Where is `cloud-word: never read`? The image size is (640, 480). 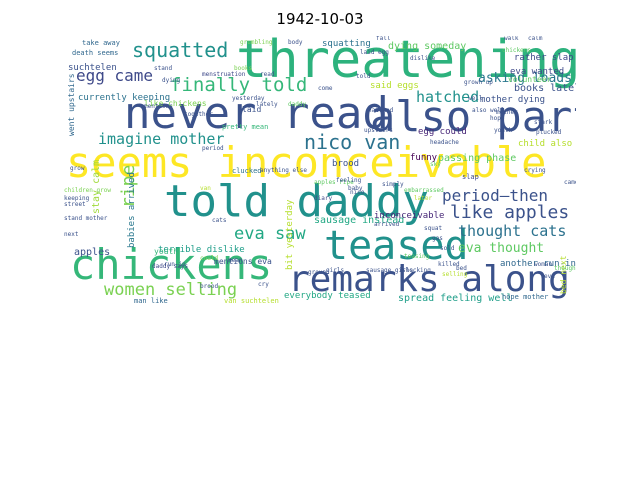
cloud-word: never read is located at coordinates (256, 113).